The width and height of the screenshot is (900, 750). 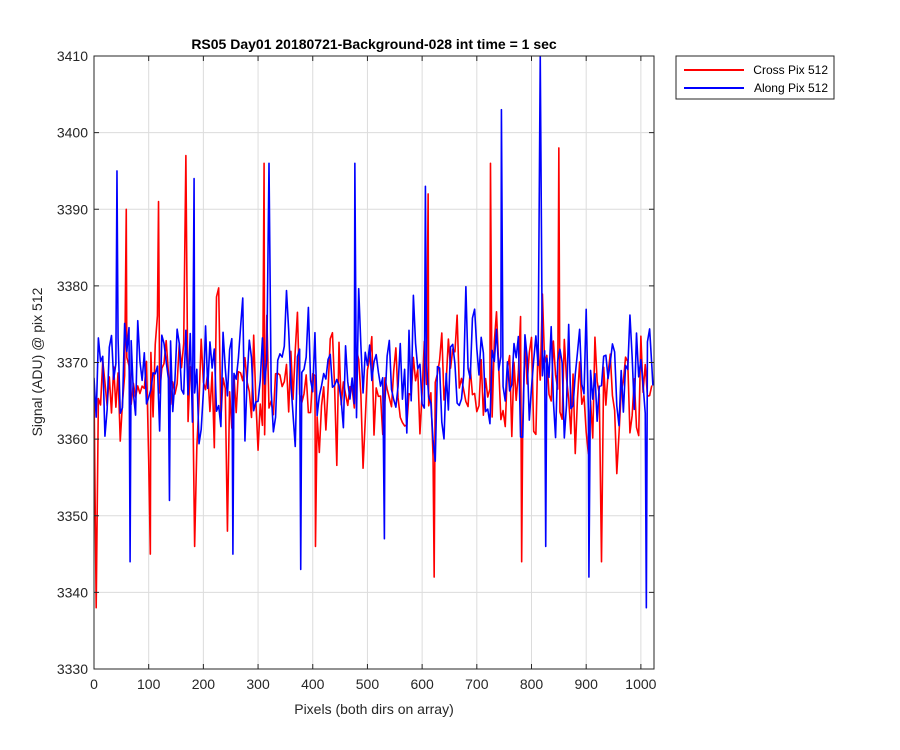 I want to click on x-tick-label: 400, so click(x=313, y=684).